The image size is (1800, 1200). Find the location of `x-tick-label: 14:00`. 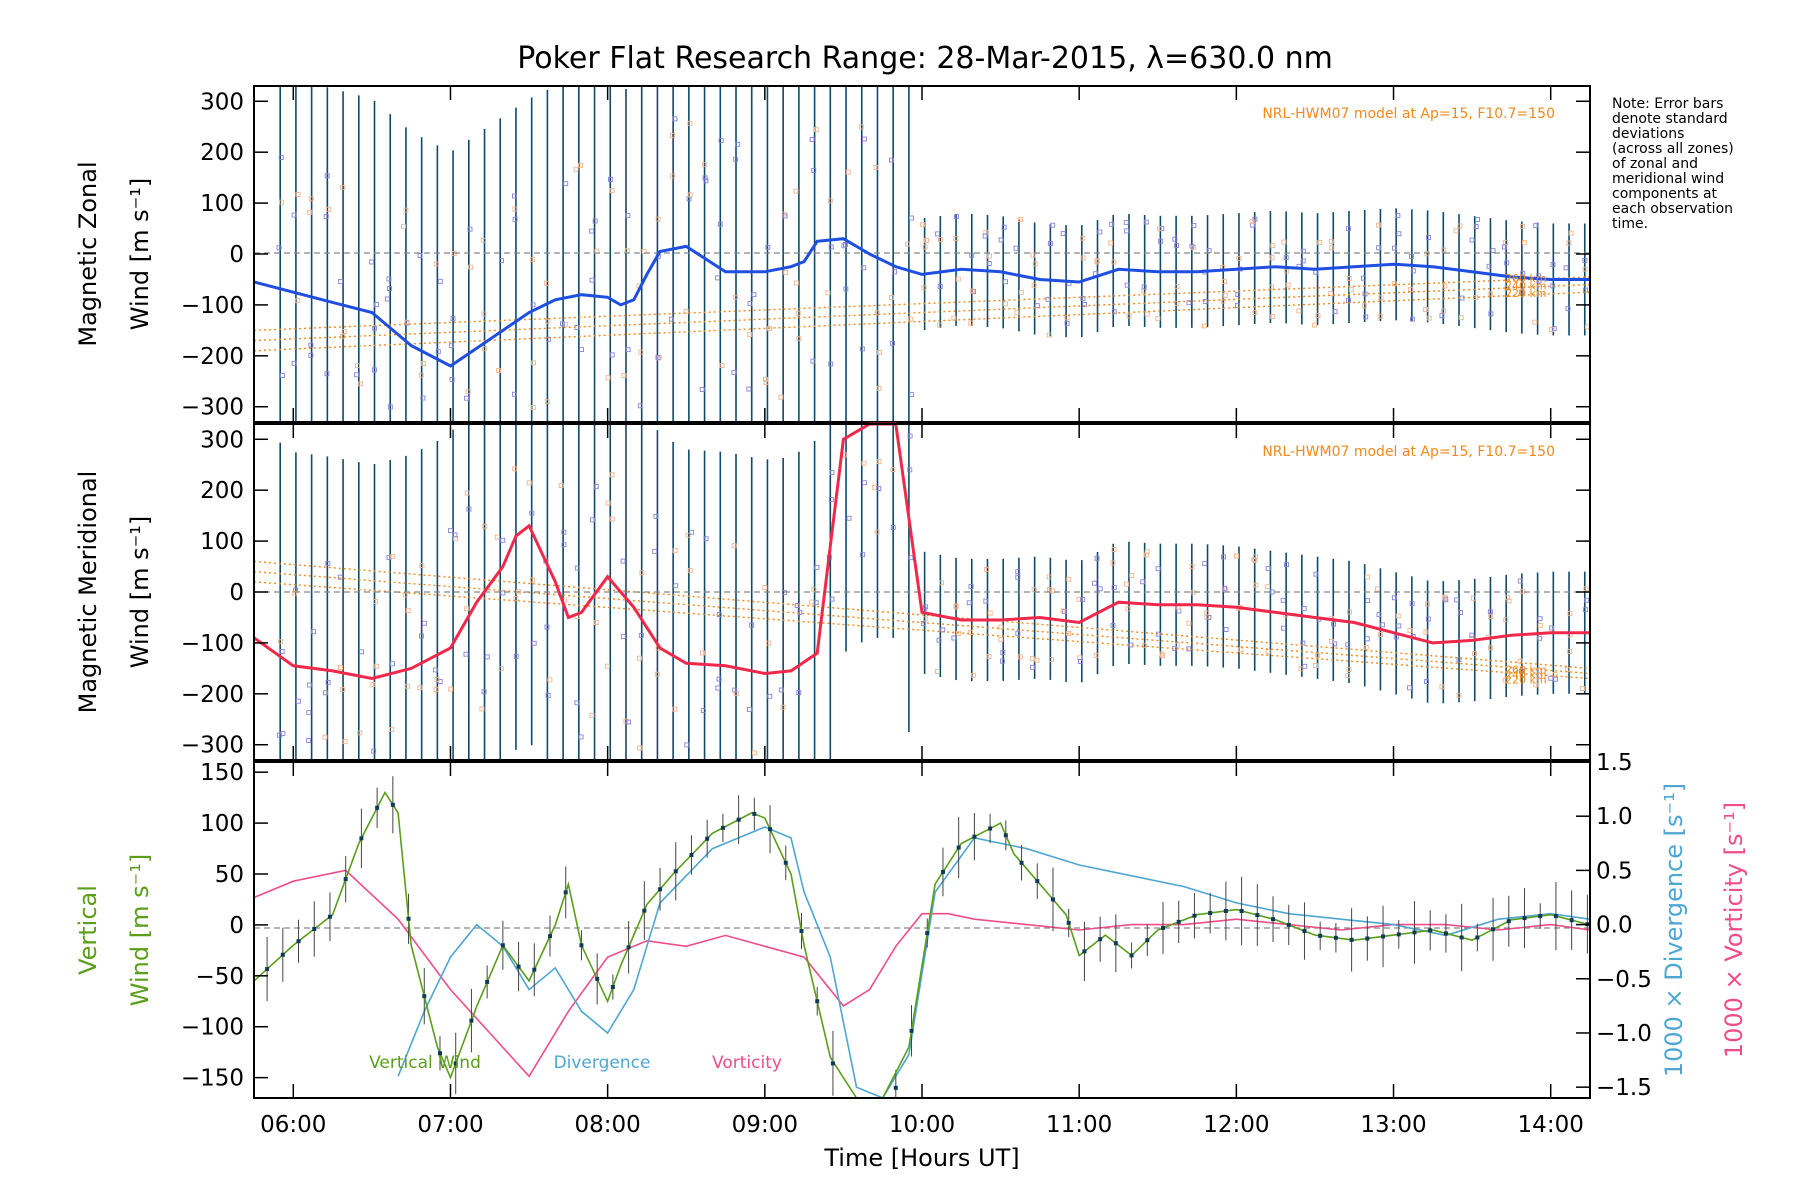

x-tick-label: 14:00 is located at coordinates (1551, 1125).